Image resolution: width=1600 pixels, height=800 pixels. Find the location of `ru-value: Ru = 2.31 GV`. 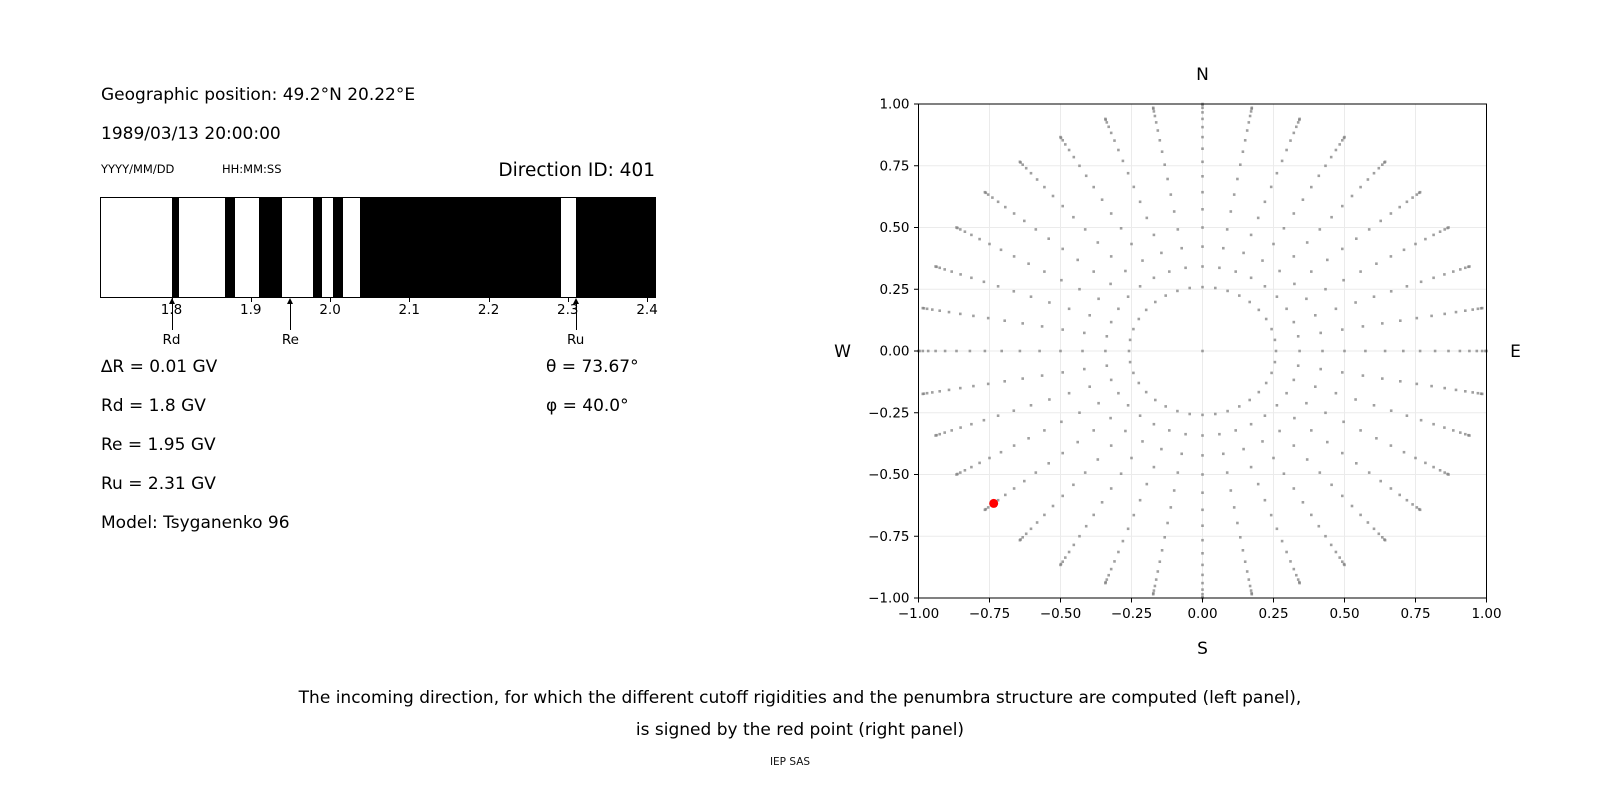

ru-value: Ru = 2.31 GV is located at coordinates (158, 484).